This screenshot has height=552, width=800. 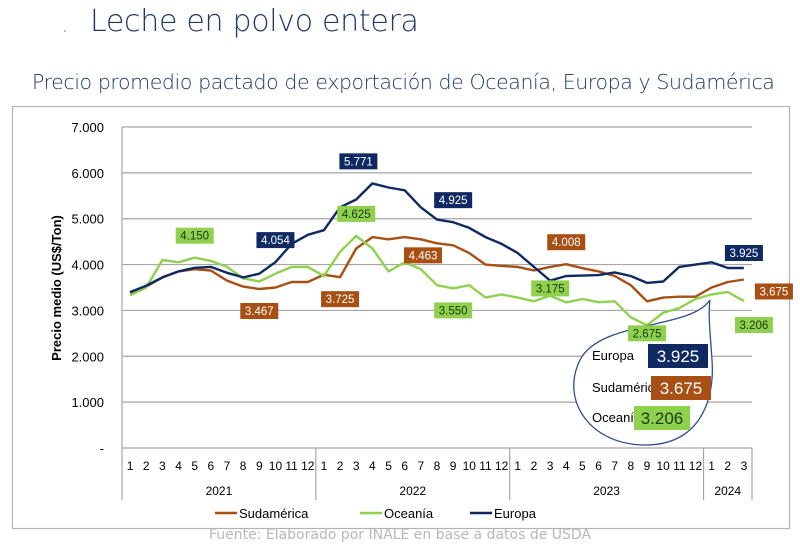 I want to click on y-axis-ticks: - 1.000 2.000 3.000 4.000 5.000 6.000 7.000, so click(x=87, y=288).